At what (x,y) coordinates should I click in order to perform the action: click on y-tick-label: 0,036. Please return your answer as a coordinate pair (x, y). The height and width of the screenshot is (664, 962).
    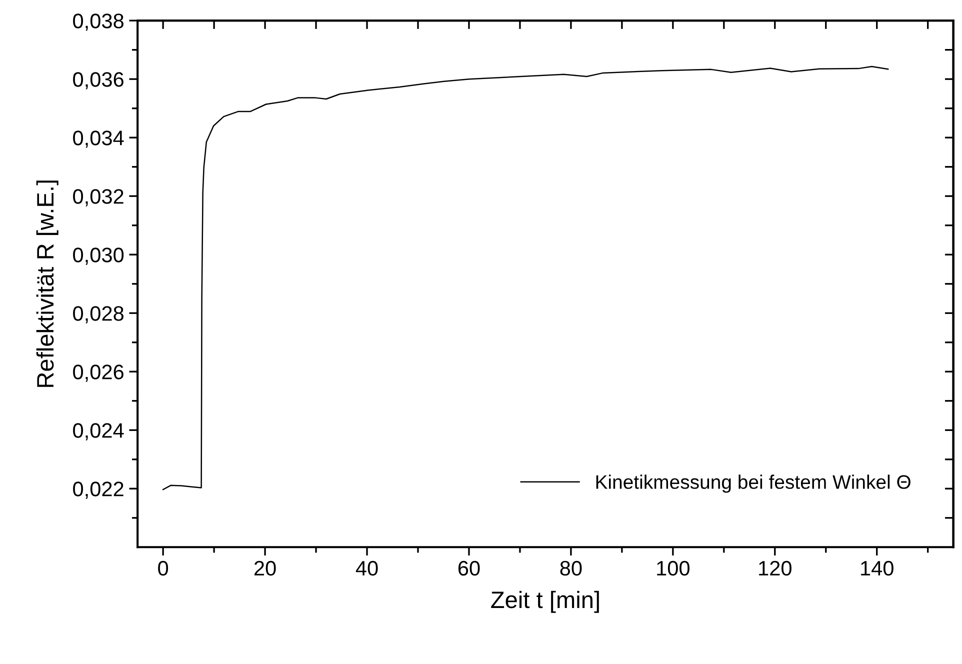
    Looking at the image, I should click on (98, 81).